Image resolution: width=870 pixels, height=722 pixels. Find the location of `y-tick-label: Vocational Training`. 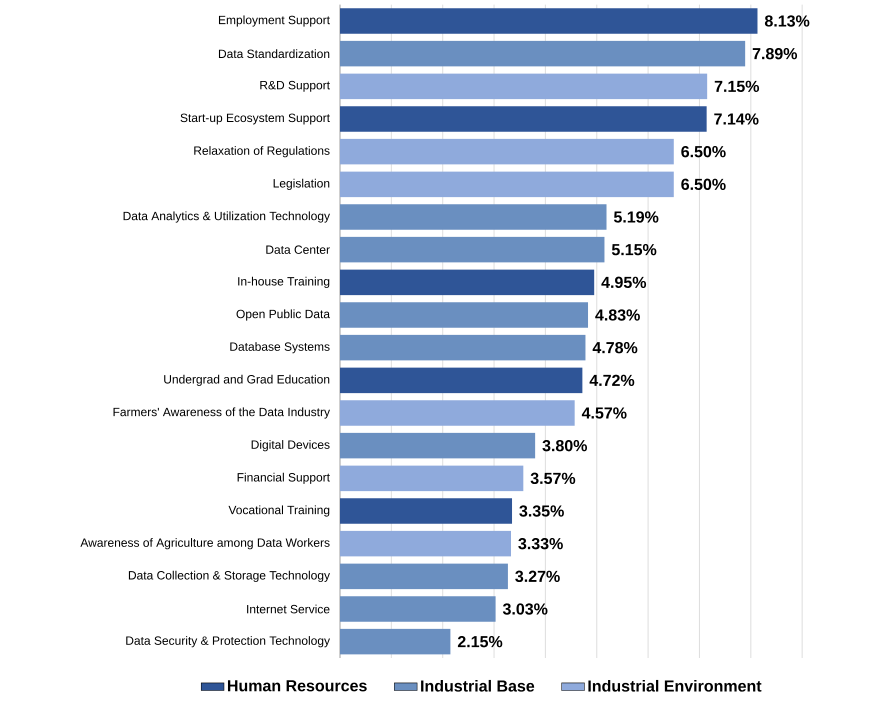

y-tick-label: Vocational Training is located at coordinates (279, 511).